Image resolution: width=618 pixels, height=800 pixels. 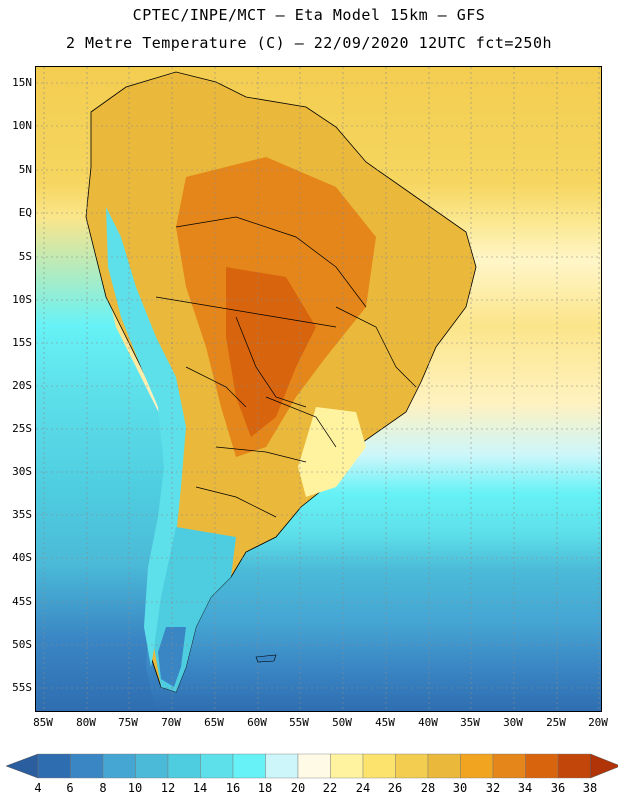 What do you see at coordinates (146, 437) in the screenshot?
I see `andes-cold-strip` at bounding box center [146, 437].